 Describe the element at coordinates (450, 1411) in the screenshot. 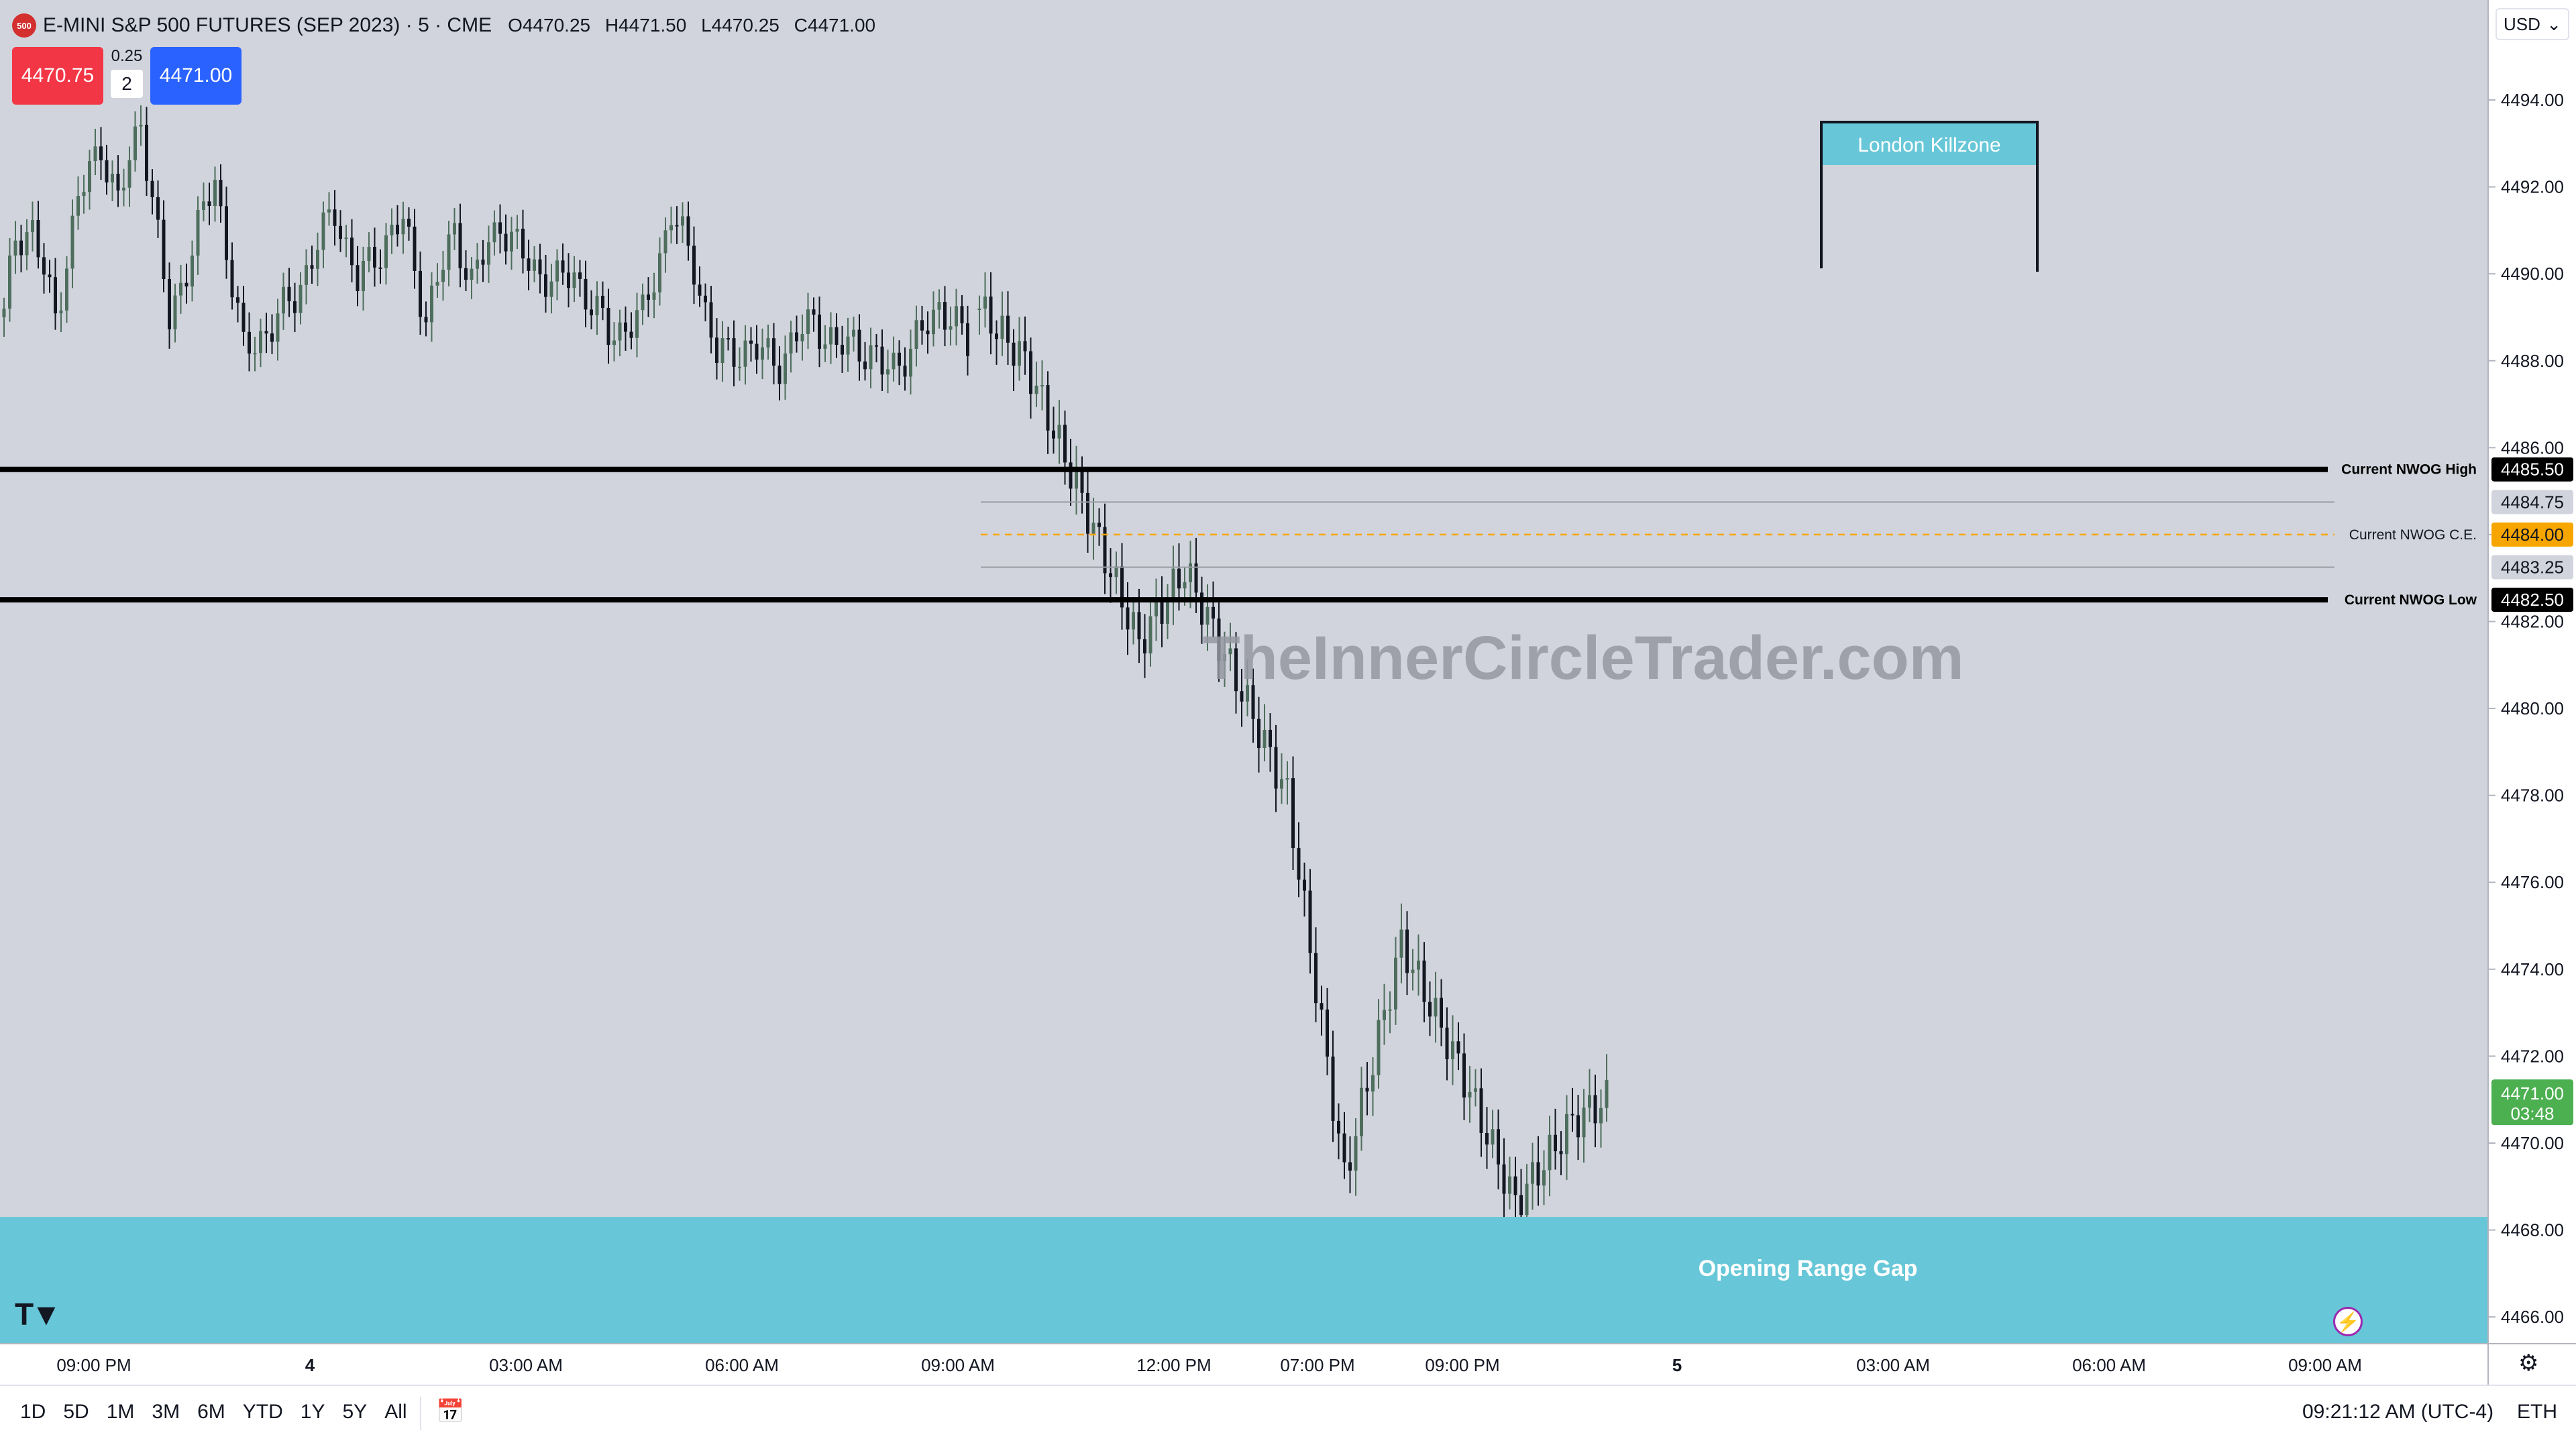

I see `calendar-icon: 📅` at that location.